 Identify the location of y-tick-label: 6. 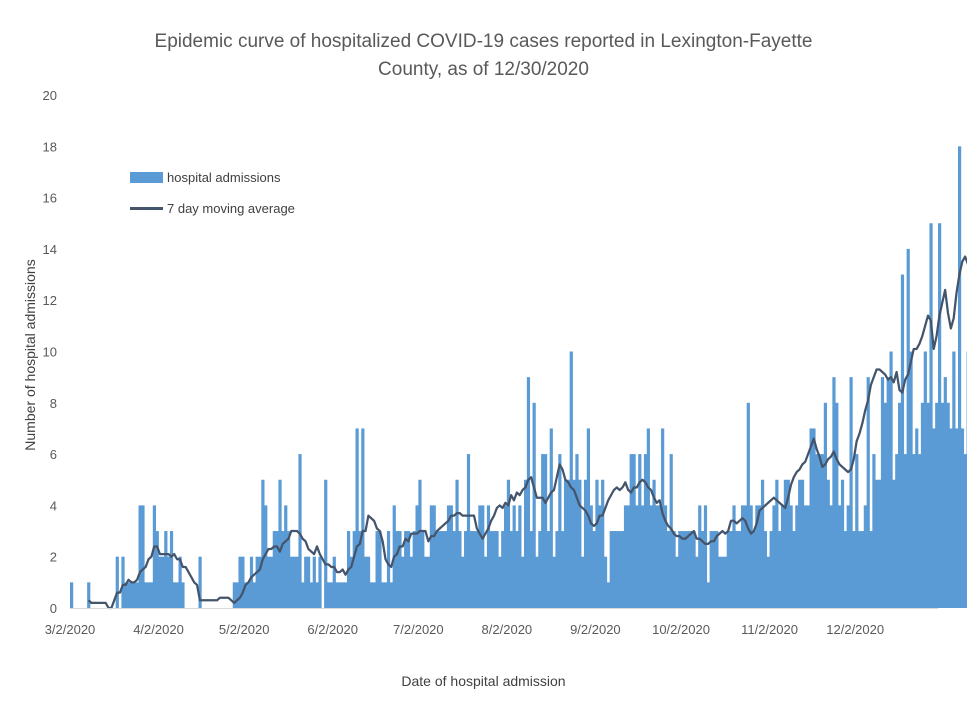
(53, 454).